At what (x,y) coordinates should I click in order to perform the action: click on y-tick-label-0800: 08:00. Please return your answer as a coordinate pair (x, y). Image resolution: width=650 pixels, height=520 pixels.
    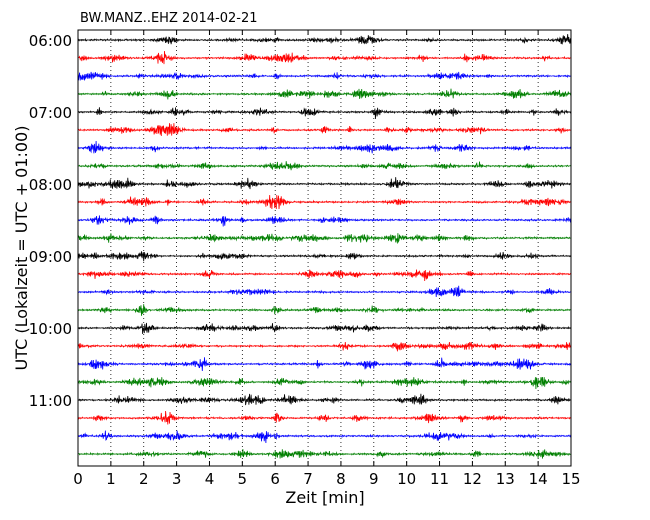
    Looking at the image, I should click on (50, 185).